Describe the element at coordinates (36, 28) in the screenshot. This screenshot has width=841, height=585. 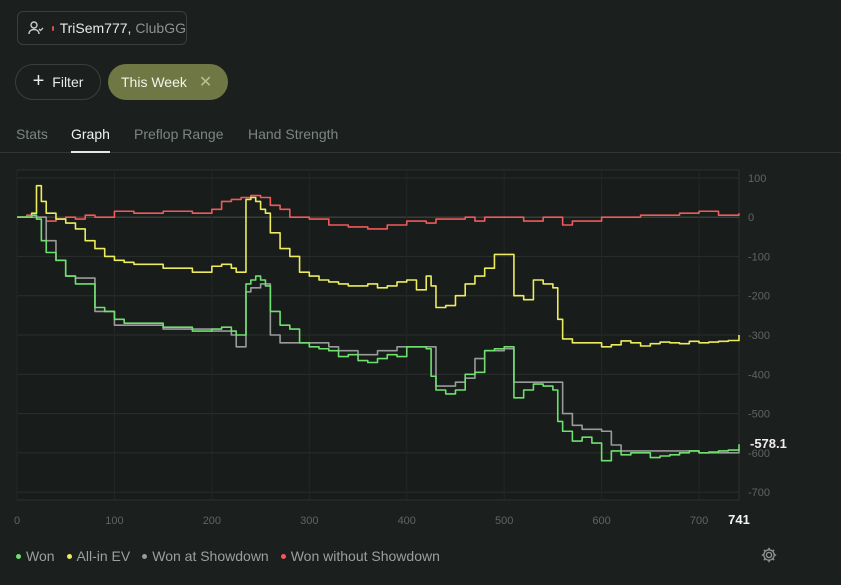
I see `user-icon` at that location.